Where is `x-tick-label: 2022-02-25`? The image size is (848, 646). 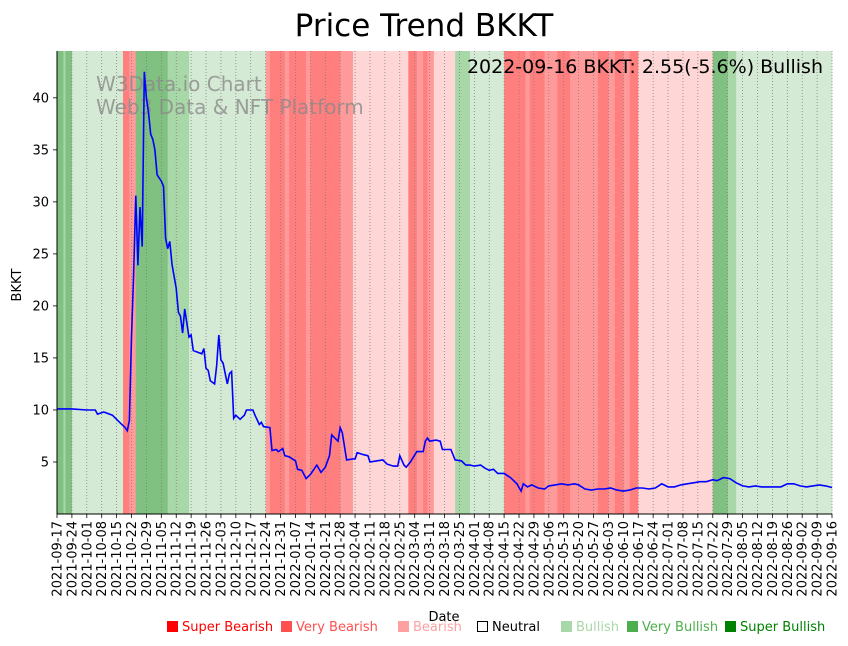 x-tick-label: 2022-02-25 is located at coordinates (400, 559).